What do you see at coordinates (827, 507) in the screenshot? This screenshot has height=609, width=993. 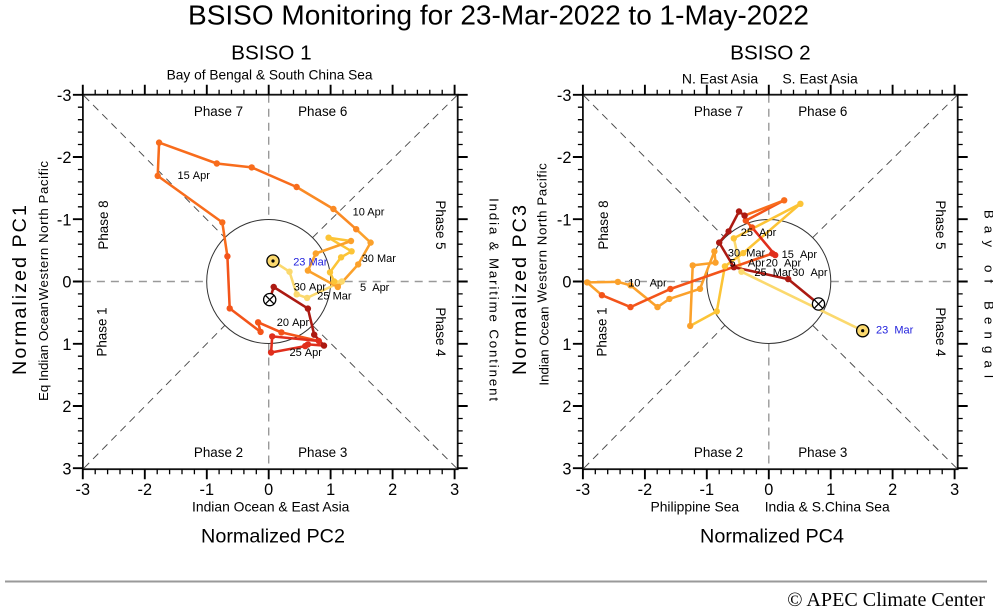 I see `svg-text: India & S.China Sea` at bounding box center [827, 507].